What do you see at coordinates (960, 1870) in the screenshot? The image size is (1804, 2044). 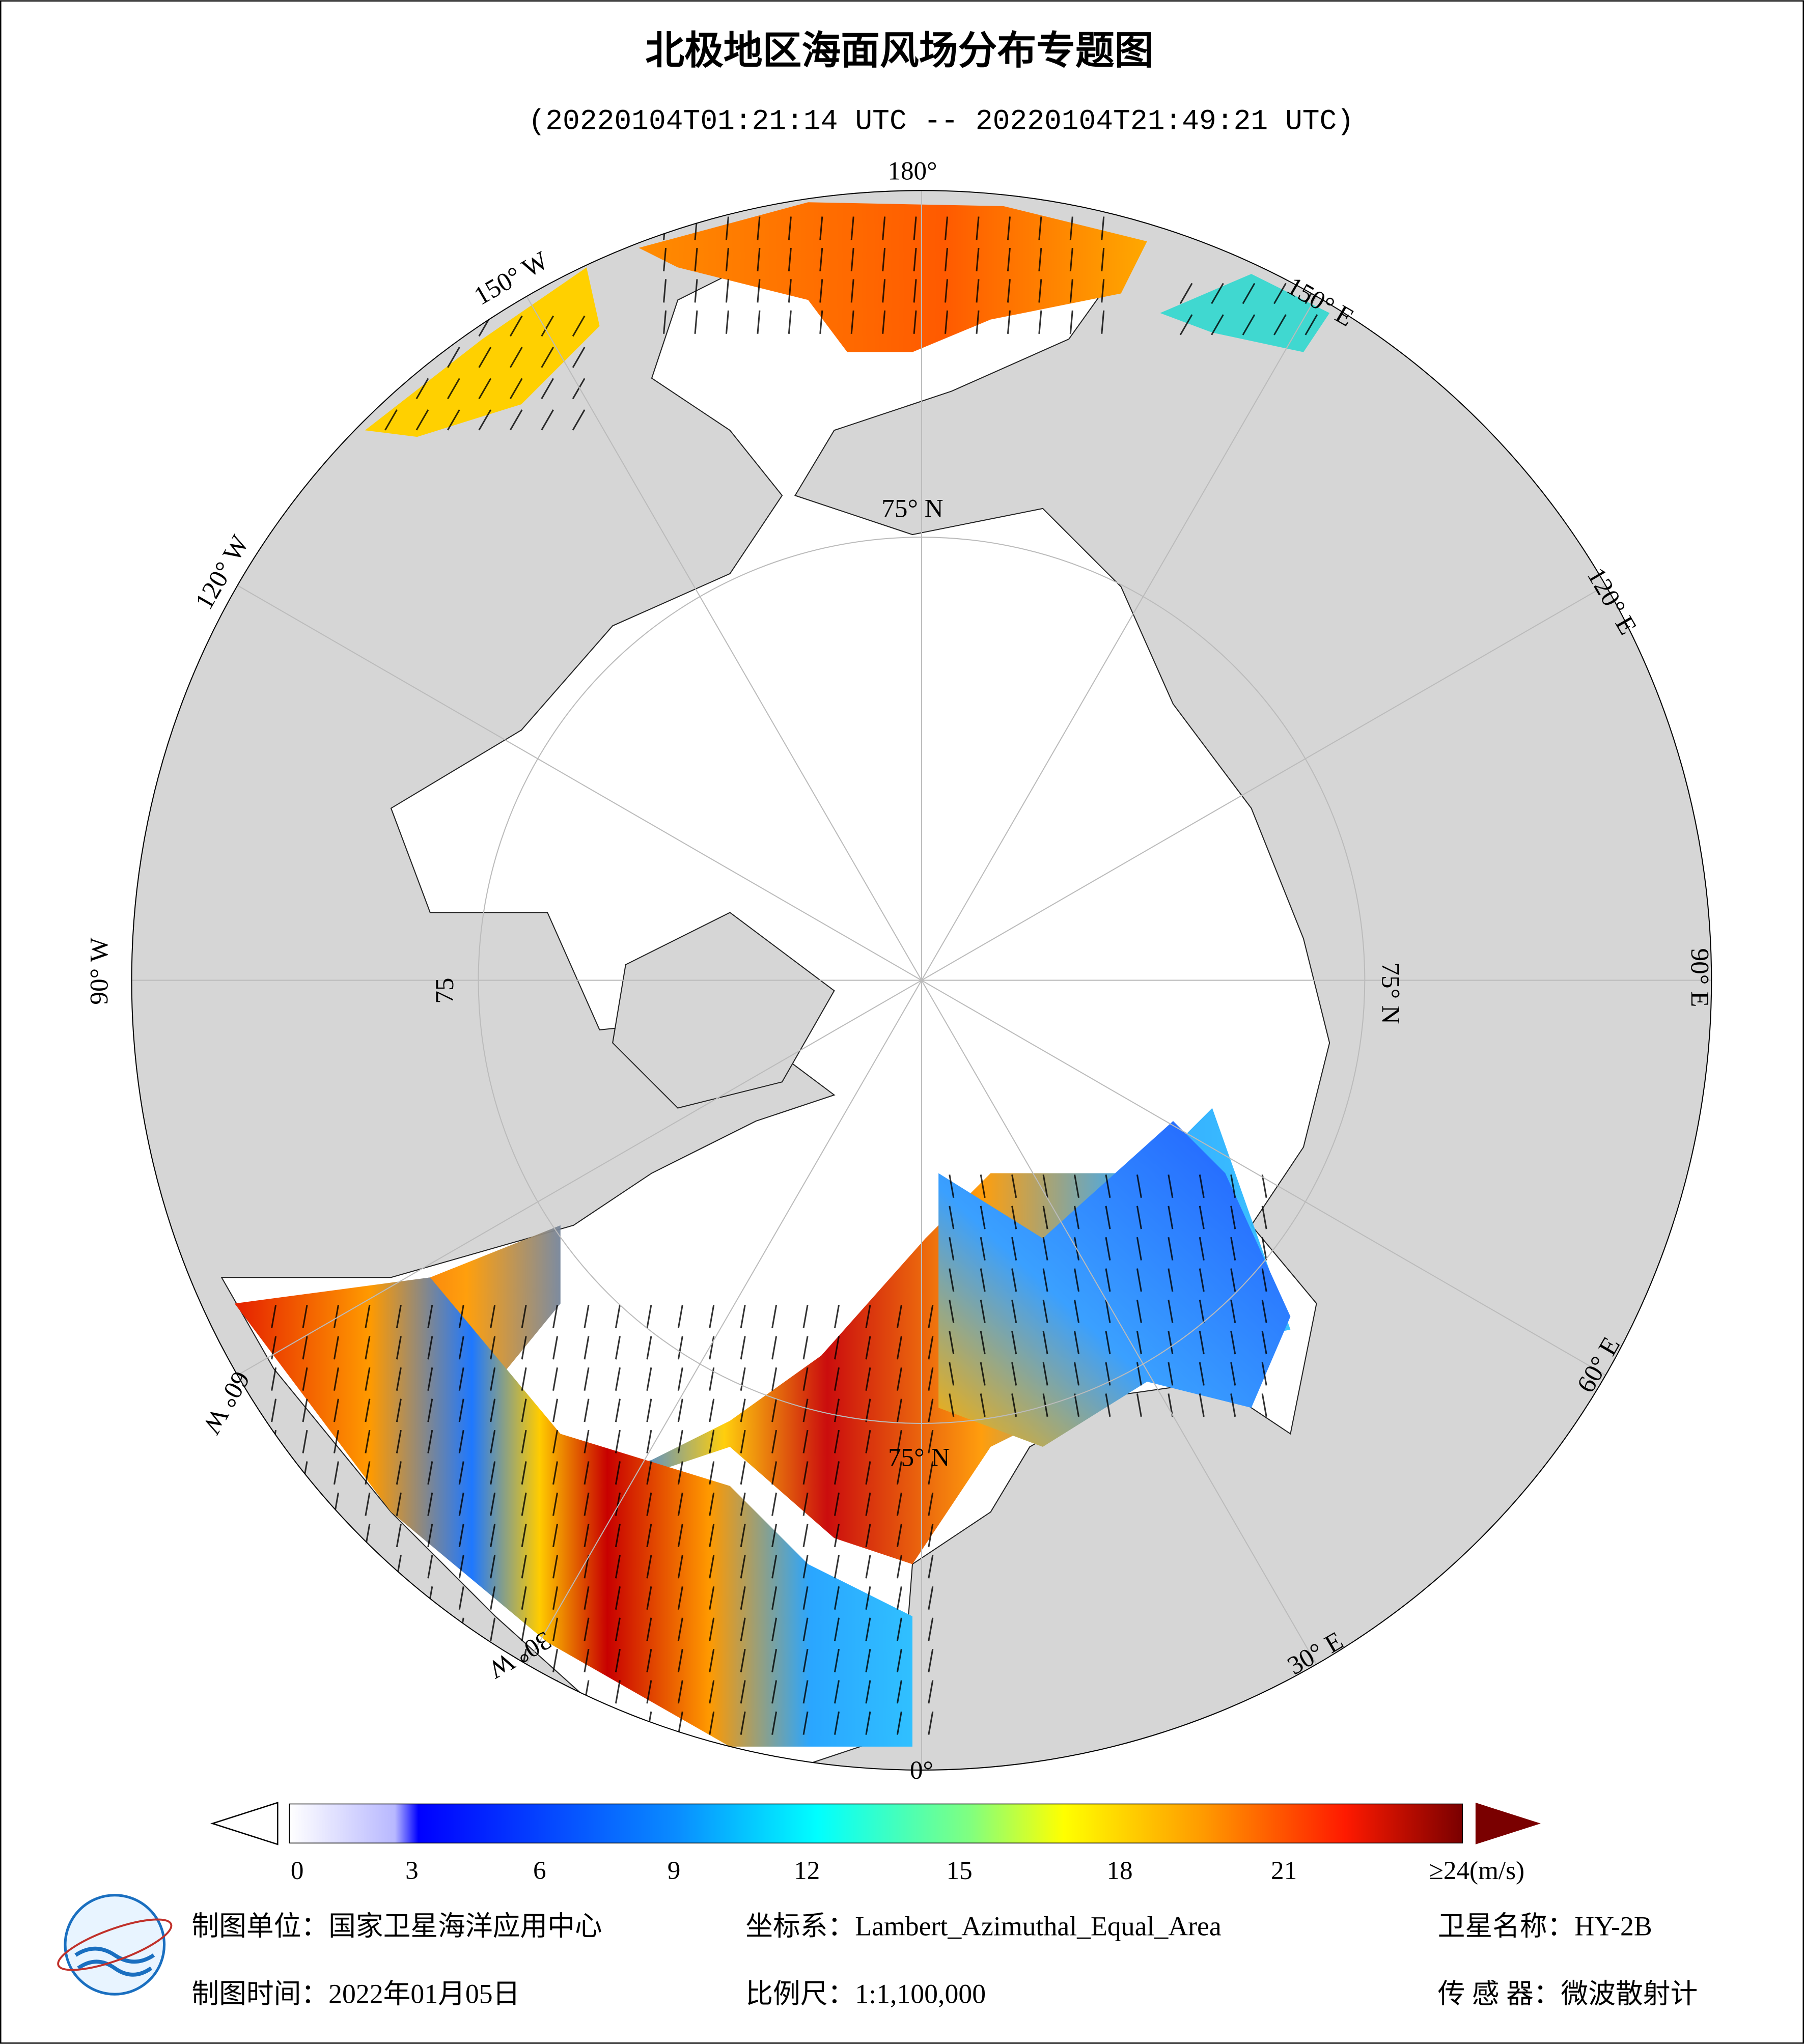 I see `colorbar-tick-label: 15` at bounding box center [960, 1870].